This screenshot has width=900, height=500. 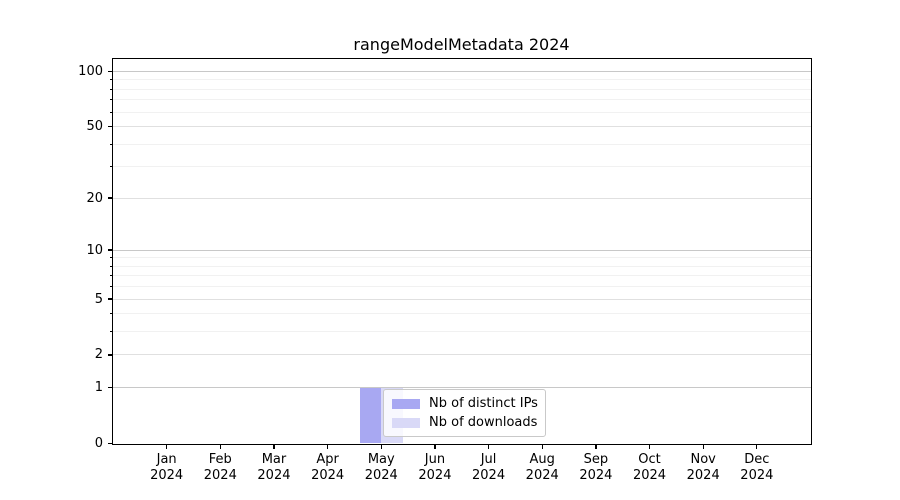 I want to click on legend-row-distinct-ips: Nb of distinct IPs, so click(x=465, y=403).